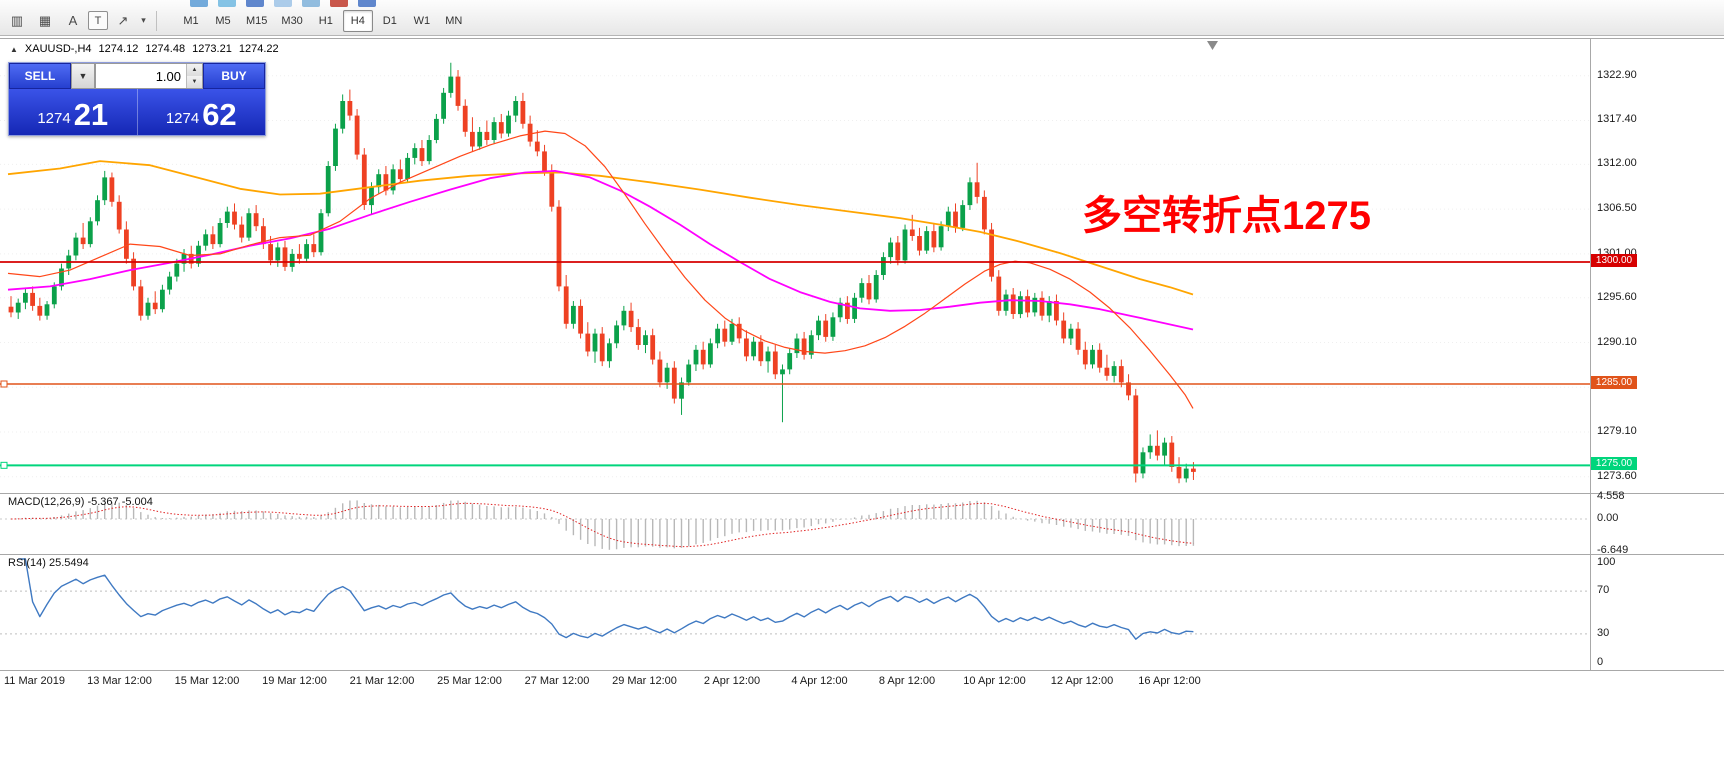 The height and width of the screenshot is (764, 1724). I want to click on buy-price-display: 1274 62, so click(200, 112).